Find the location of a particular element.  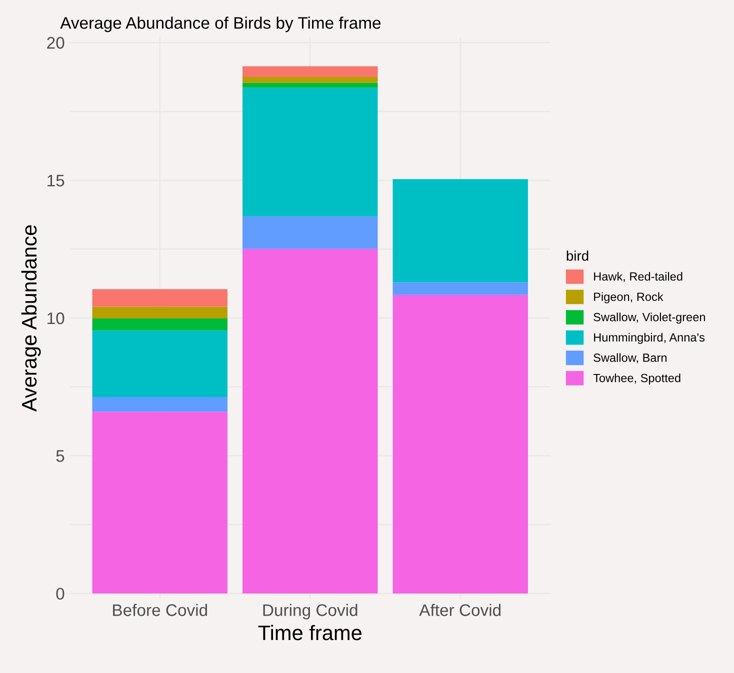

legend-label: Pigeon, Rock is located at coordinates (629, 298).